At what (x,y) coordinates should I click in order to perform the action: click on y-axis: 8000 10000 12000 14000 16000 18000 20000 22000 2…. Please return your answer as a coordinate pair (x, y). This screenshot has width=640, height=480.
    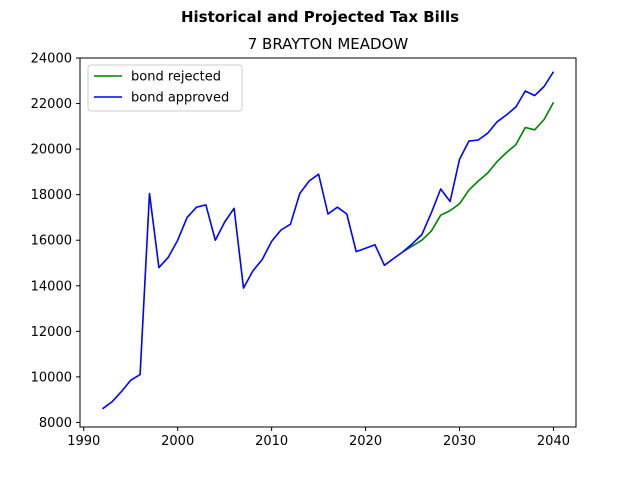
    Looking at the image, I should click on (55, 241).